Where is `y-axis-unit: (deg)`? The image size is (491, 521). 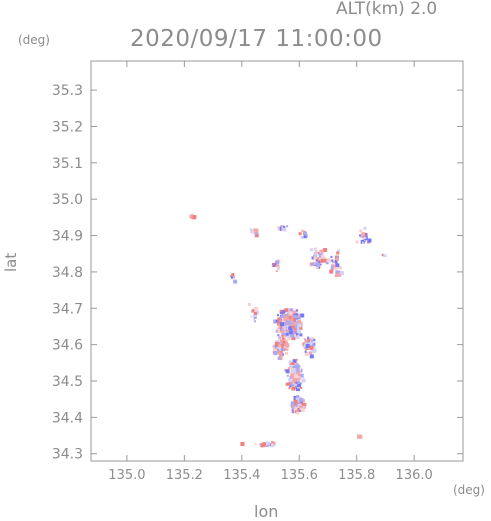
y-axis-unit: (deg) is located at coordinates (34, 40).